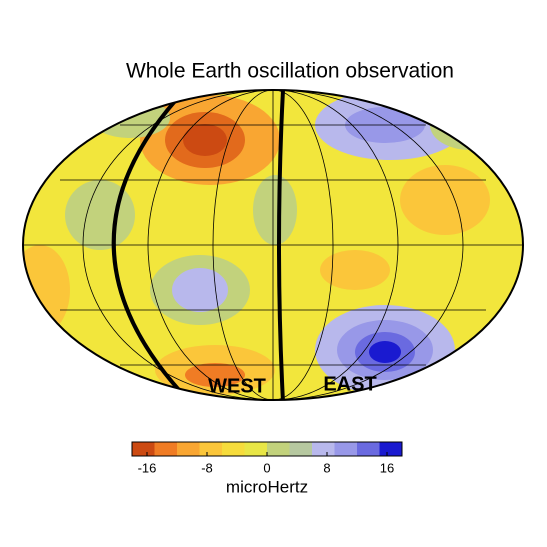  What do you see at coordinates (349, 384) in the screenshot?
I see `map-label: EAST` at bounding box center [349, 384].